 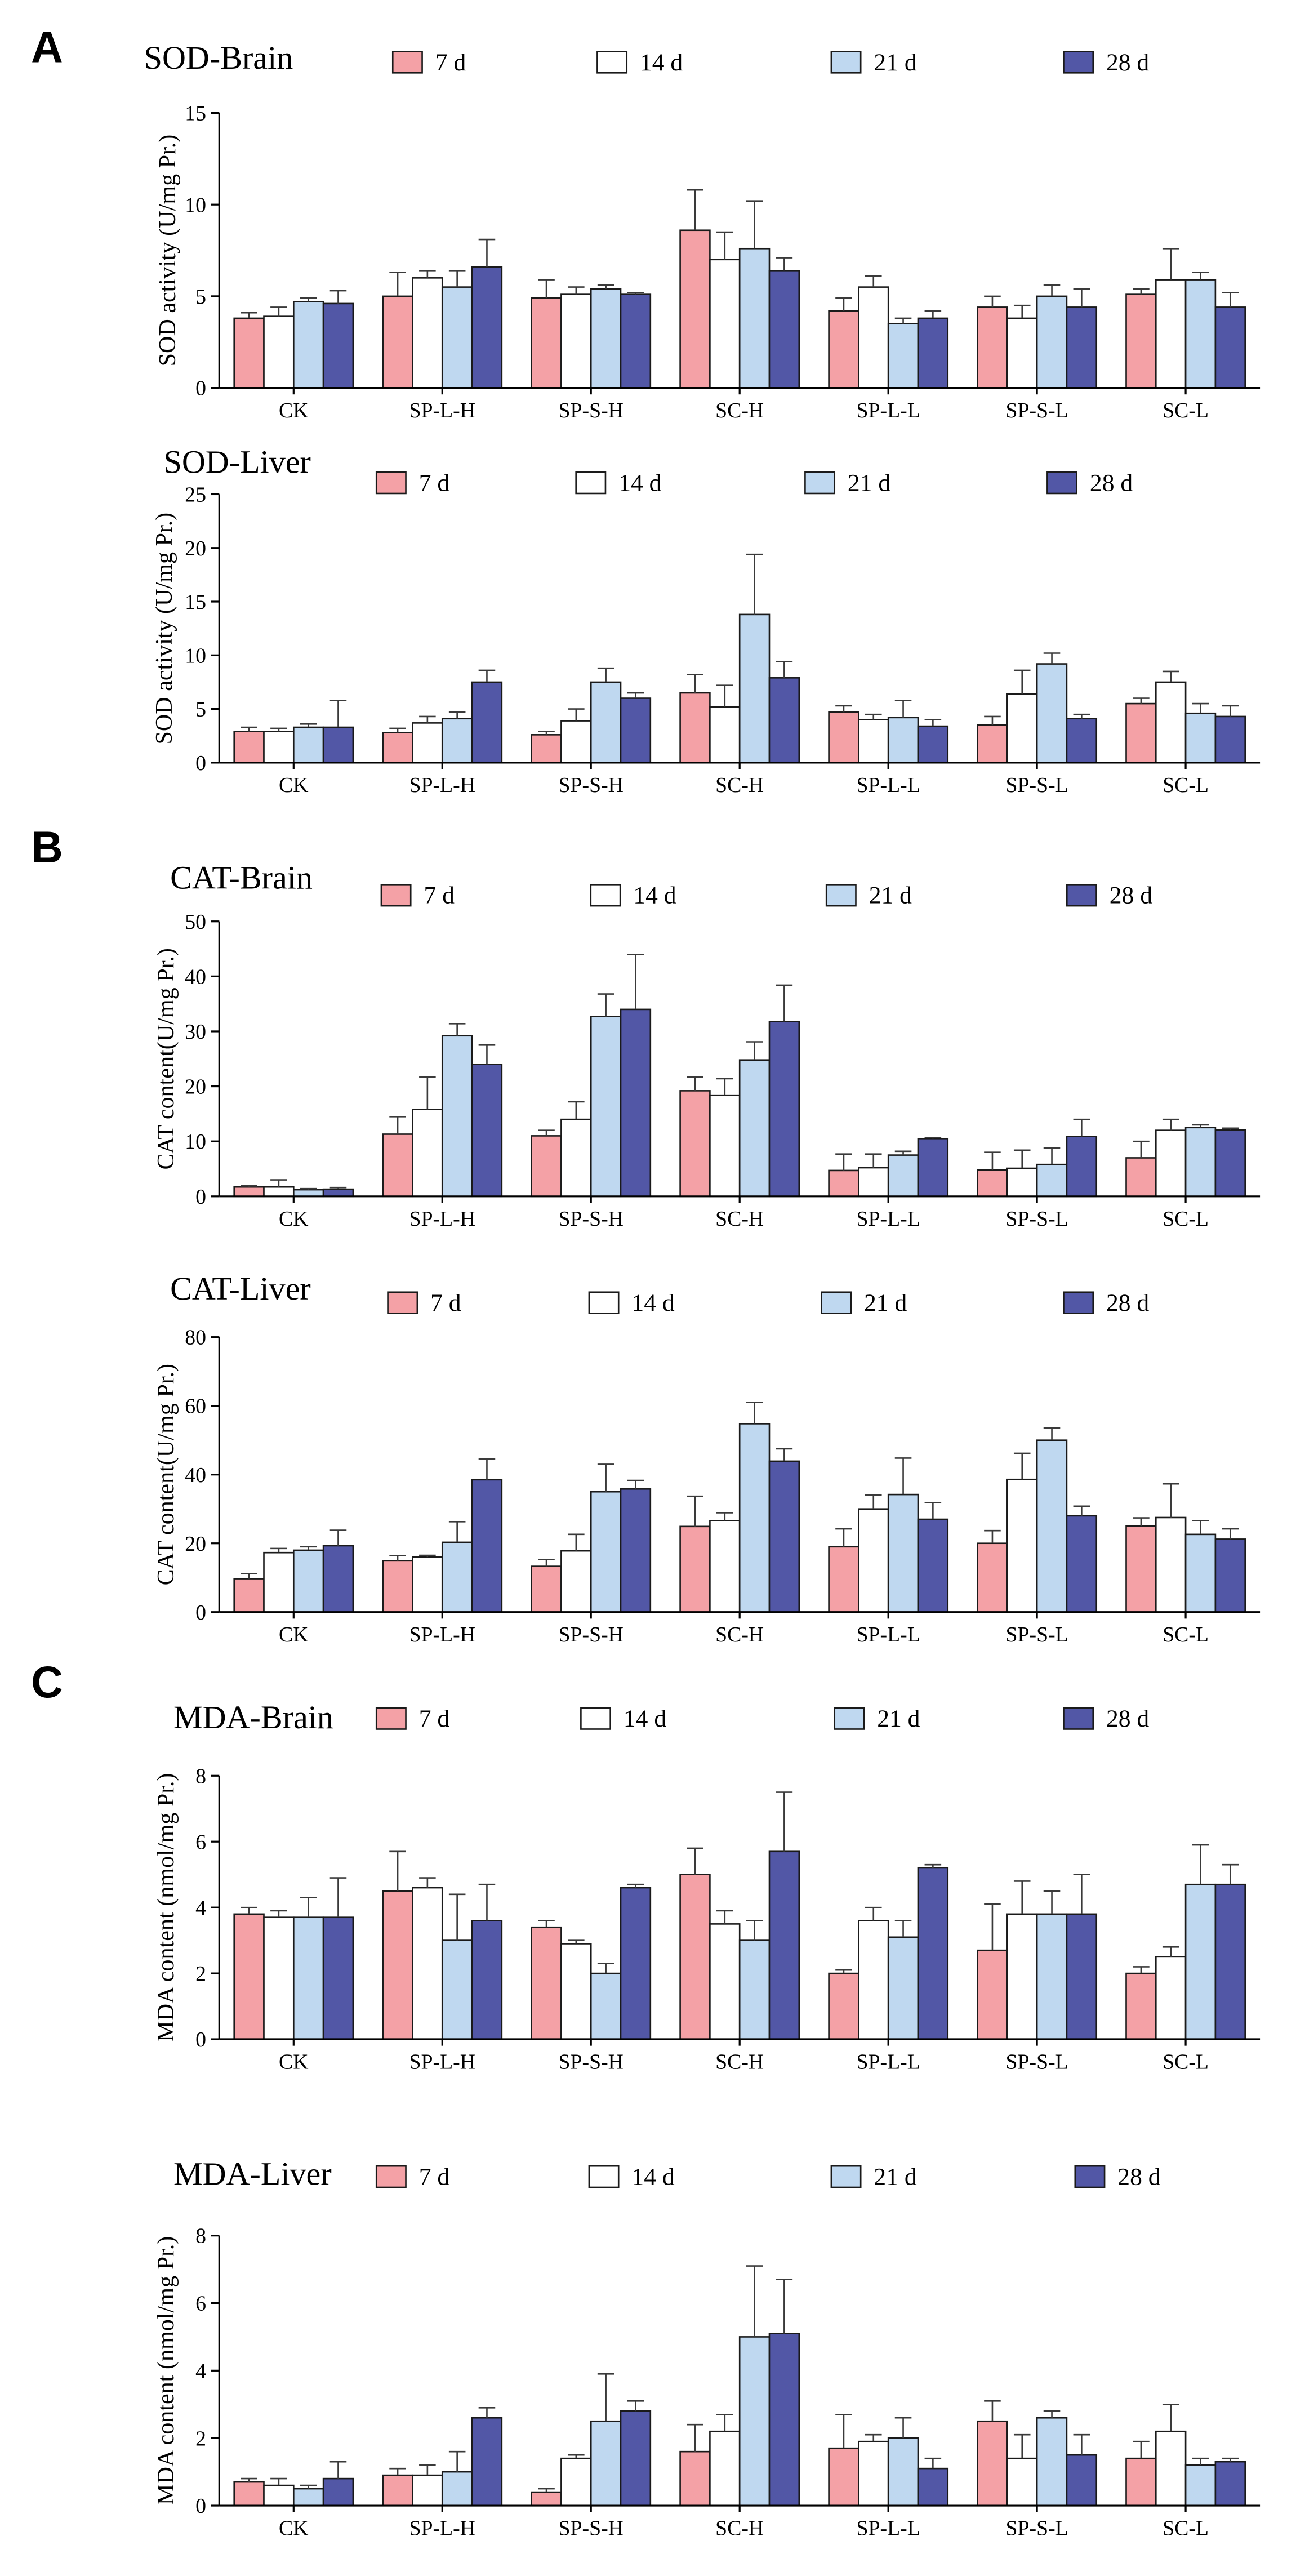 I want to click on x-axis: CK SP-L-H SP-S-H SC-H SP-L-L SP-S-L SC-L, so click(x=740, y=2056).